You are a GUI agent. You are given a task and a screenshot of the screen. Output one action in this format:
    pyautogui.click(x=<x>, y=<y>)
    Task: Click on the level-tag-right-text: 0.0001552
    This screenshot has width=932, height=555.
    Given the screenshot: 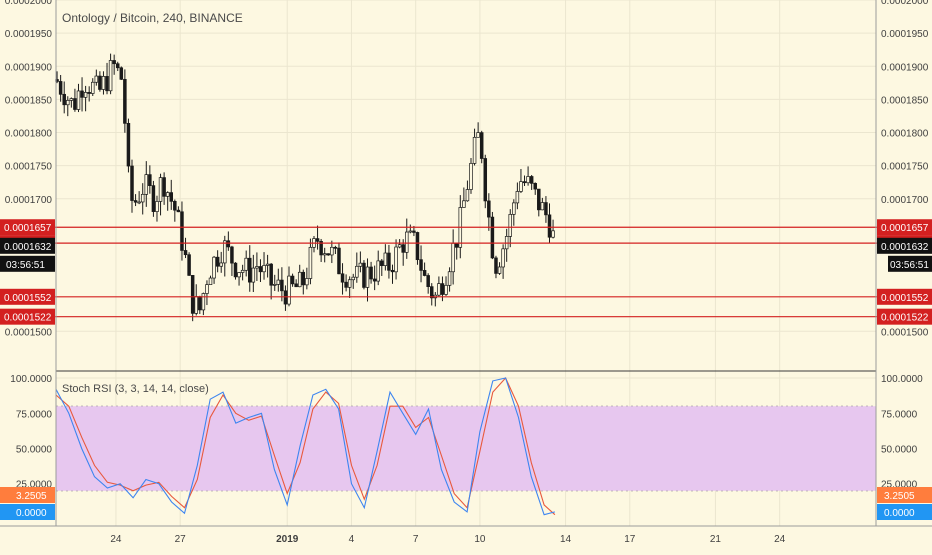 What is the action you would take?
    pyautogui.click(x=905, y=298)
    